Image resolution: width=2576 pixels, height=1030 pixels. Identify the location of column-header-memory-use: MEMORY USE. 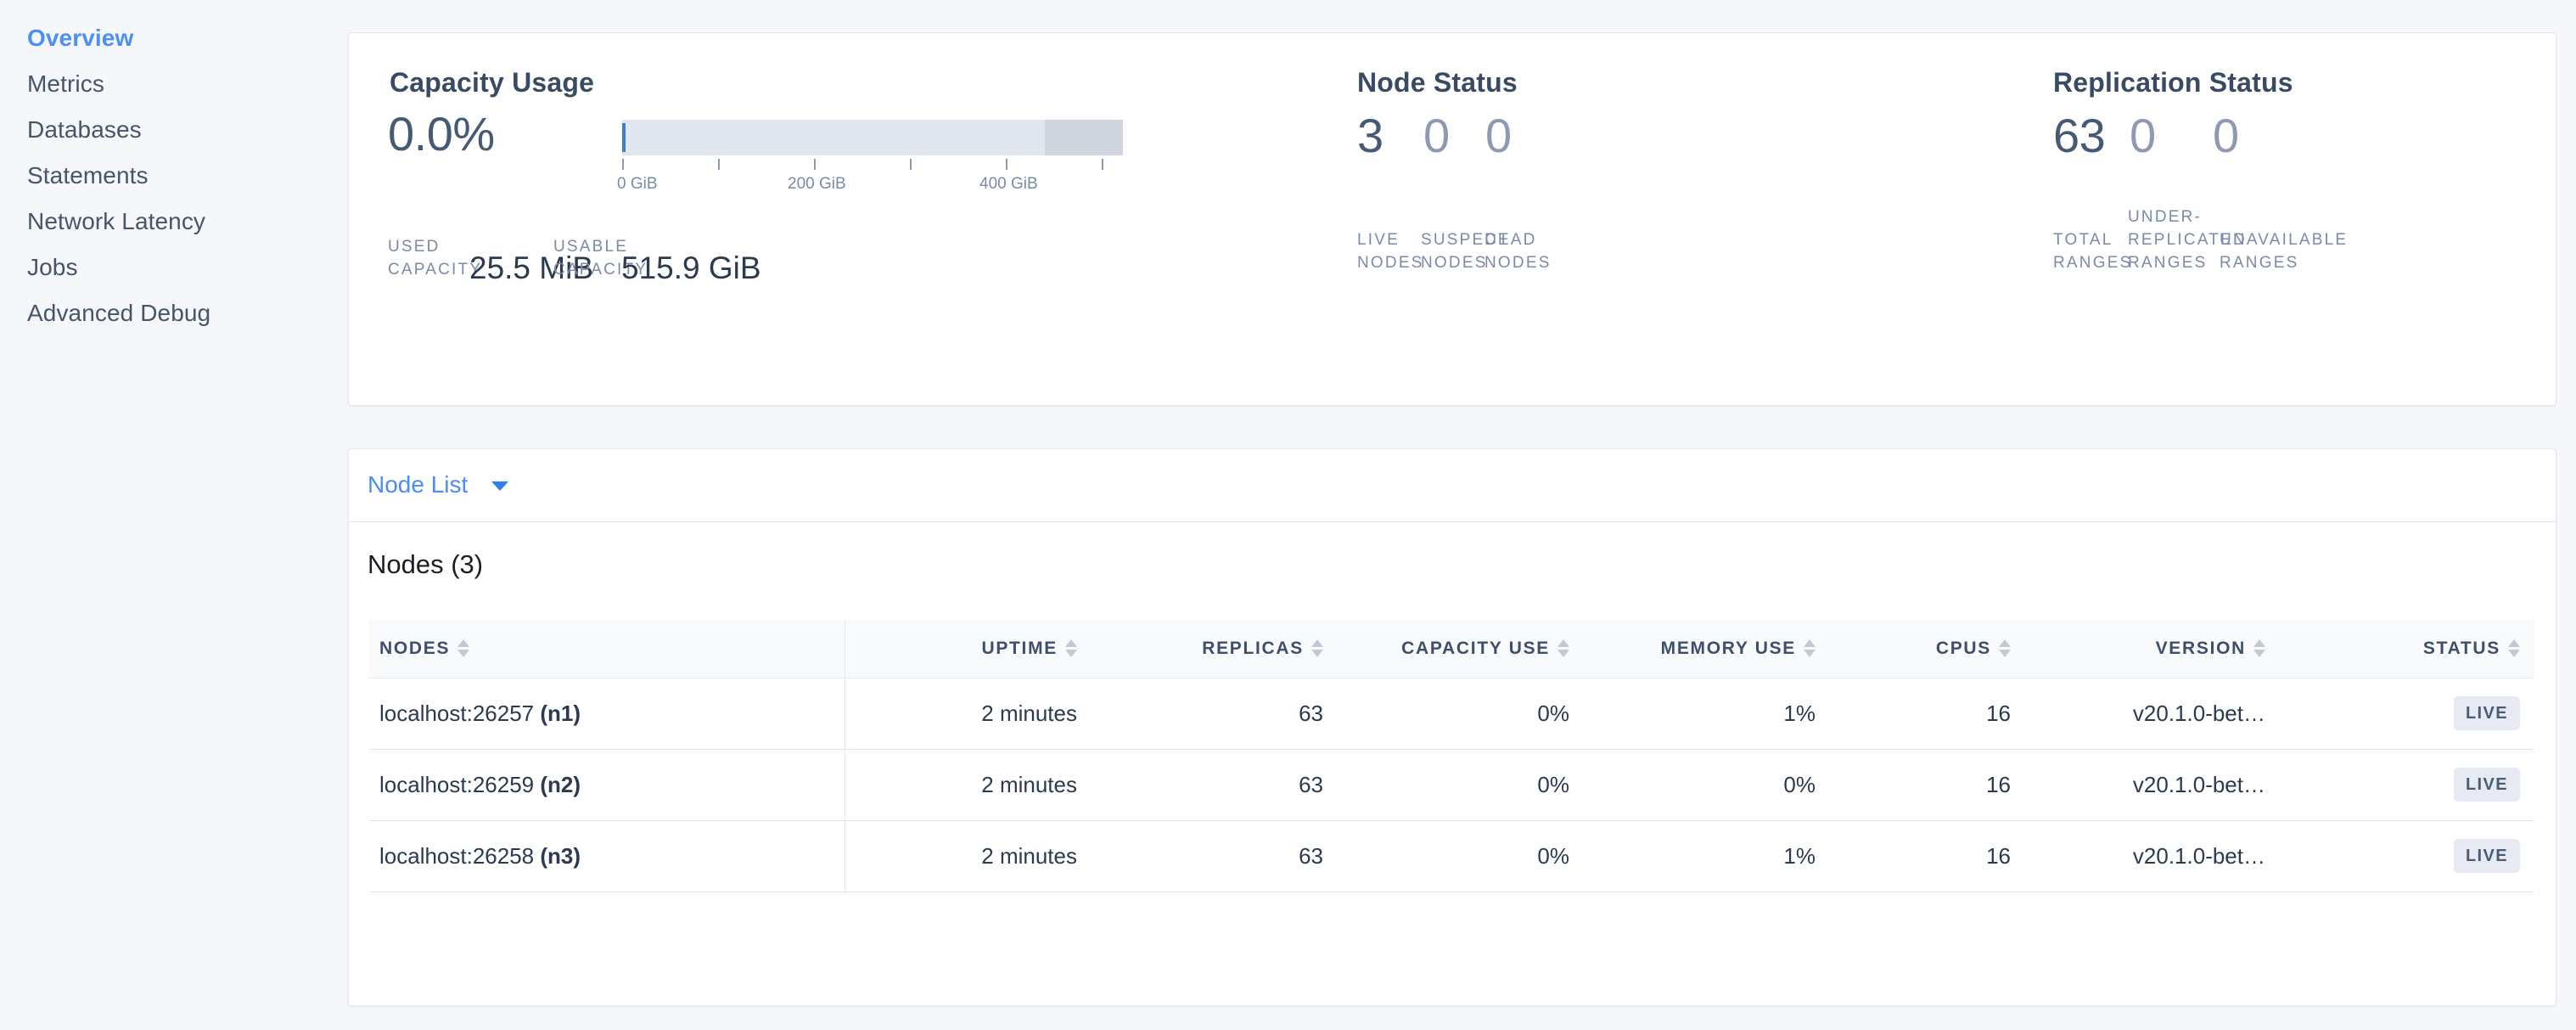
(1706, 649).